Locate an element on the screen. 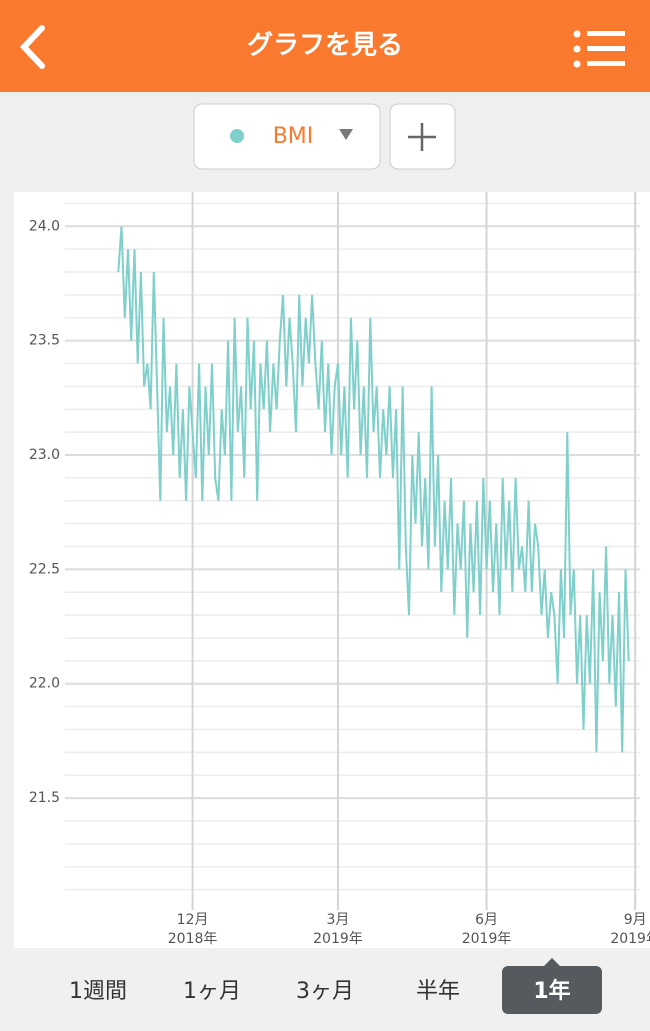  y-tick-label: 23.5 is located at coordinates (44, 341).